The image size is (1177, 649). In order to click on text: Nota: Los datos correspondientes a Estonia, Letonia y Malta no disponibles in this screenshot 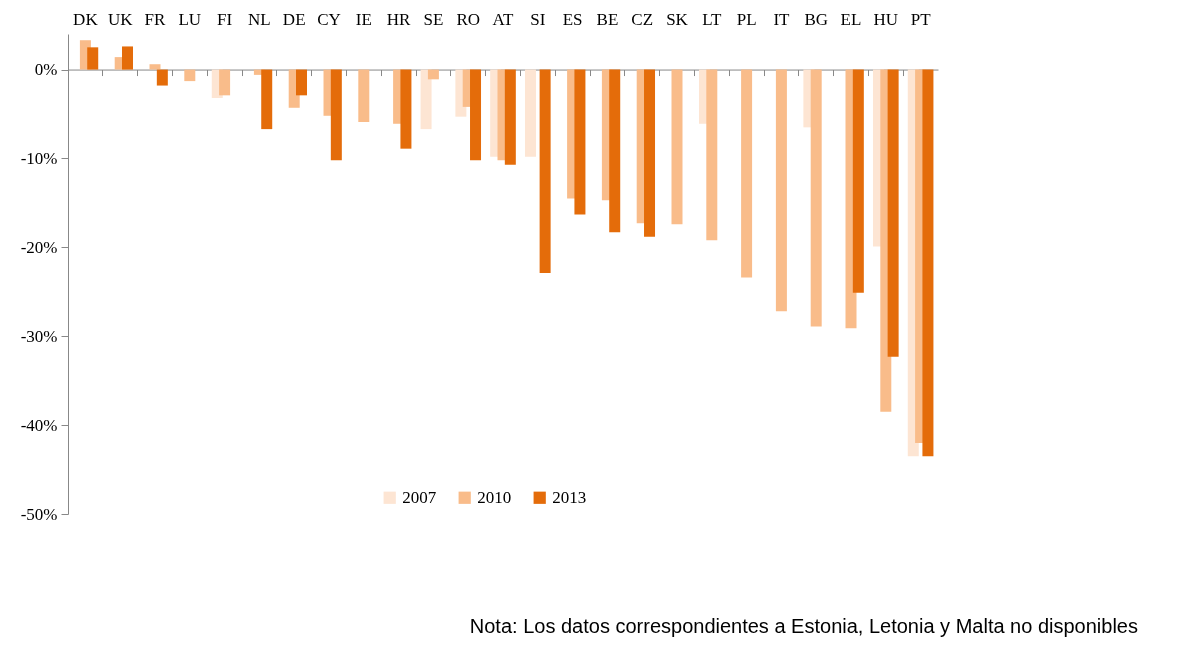, I will do `click(803, 626)`.